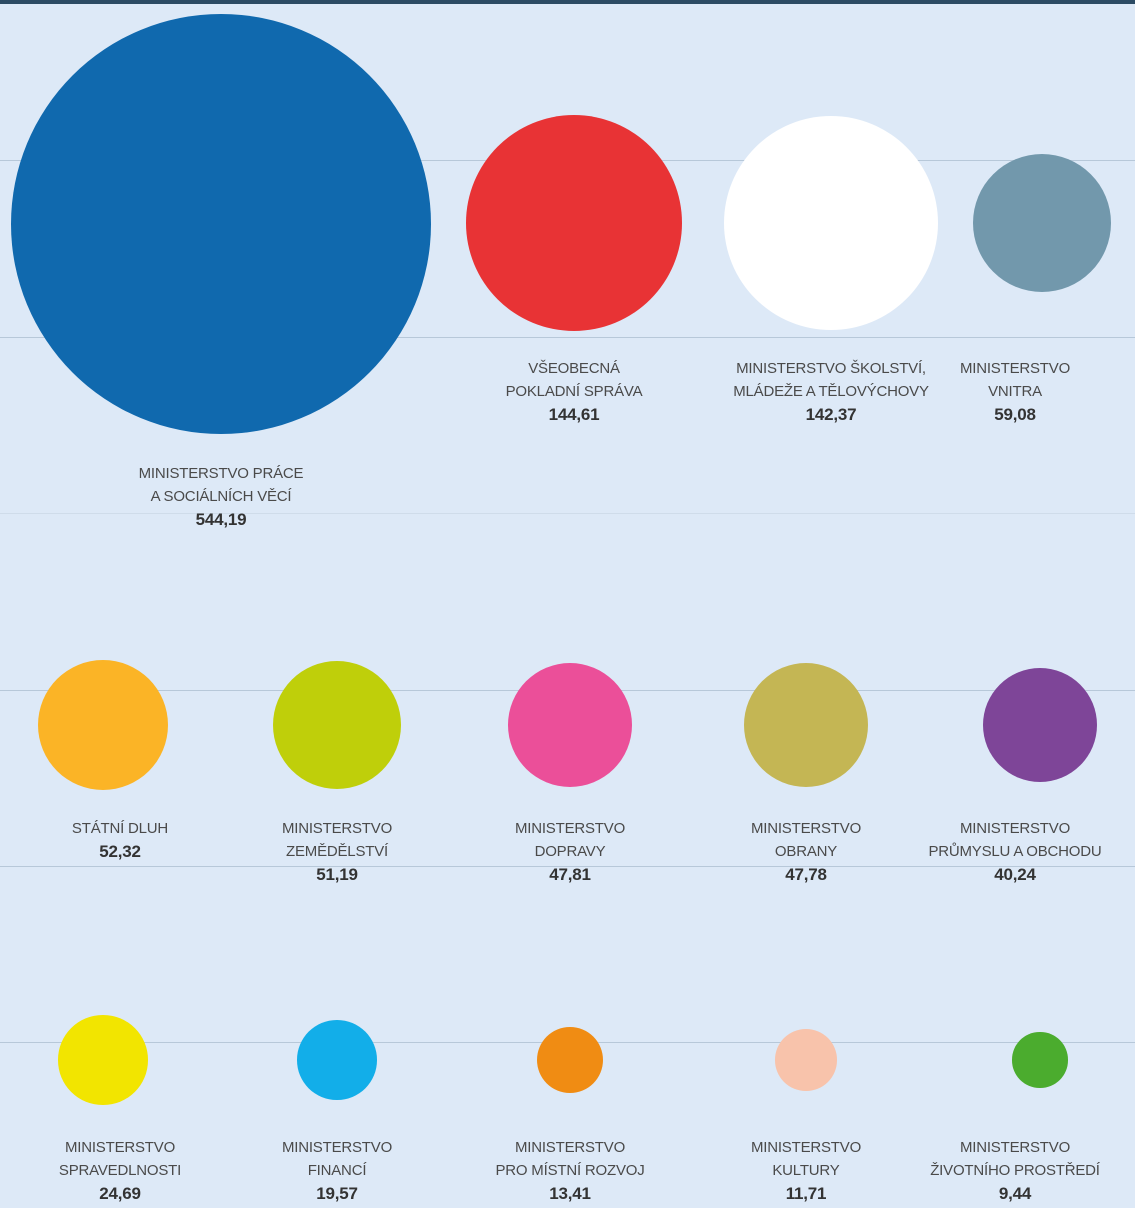 The height and width of the screenshot is (1208, 1135). I want to click on bubble-name-line2: VNITRA, so click(1015, 391).